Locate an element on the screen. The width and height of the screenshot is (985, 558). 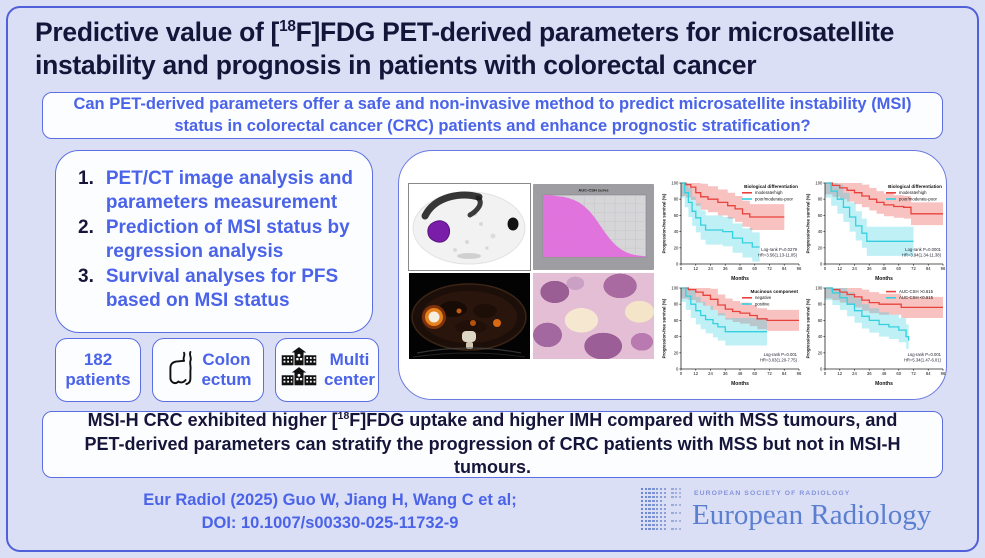
svg-text: HR=5.34(1.47-6.01) is located at coordinates (923, 360).